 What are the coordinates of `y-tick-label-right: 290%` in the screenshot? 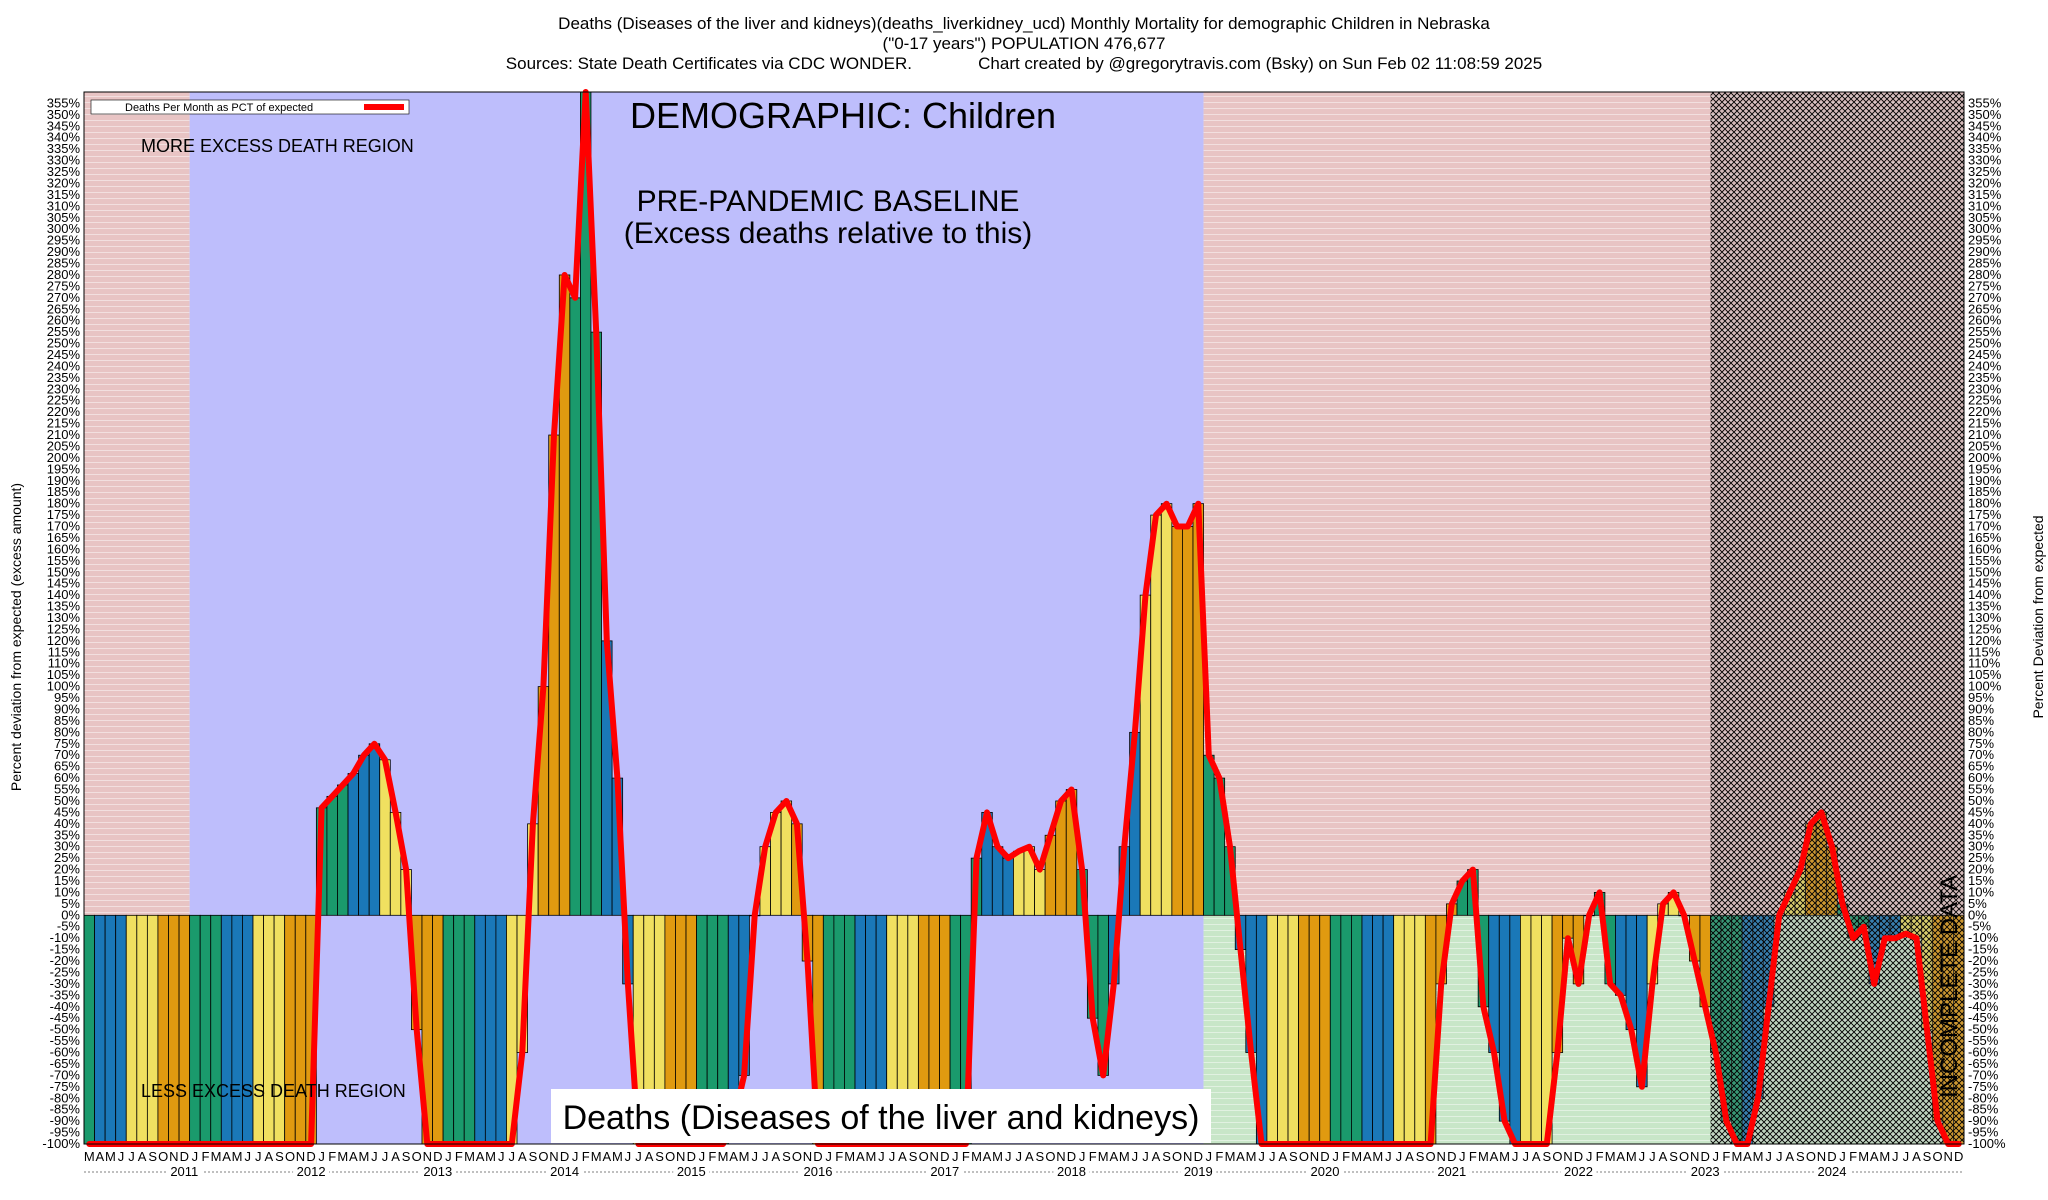 It's located at (1985, 251).